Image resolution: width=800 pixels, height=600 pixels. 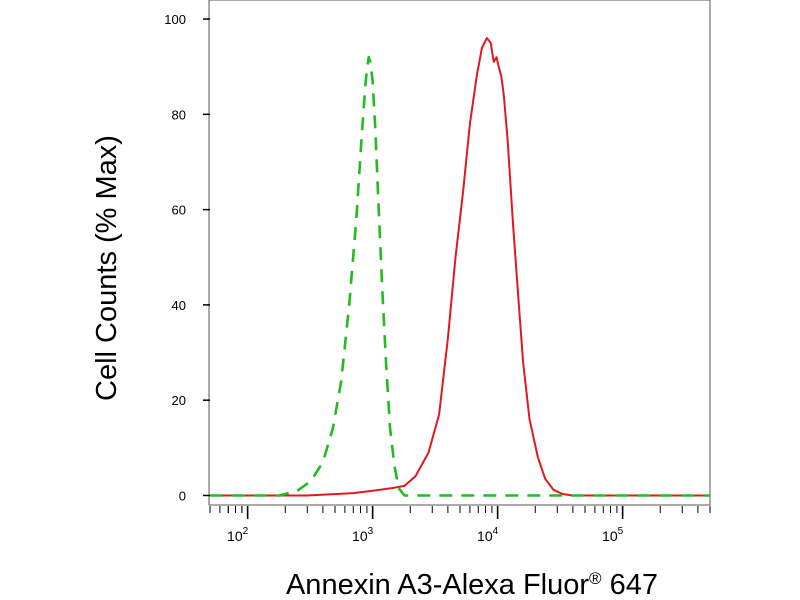 I want to click on y-axis: 0 20 40 60 80 100, so click(x=187, y=257).